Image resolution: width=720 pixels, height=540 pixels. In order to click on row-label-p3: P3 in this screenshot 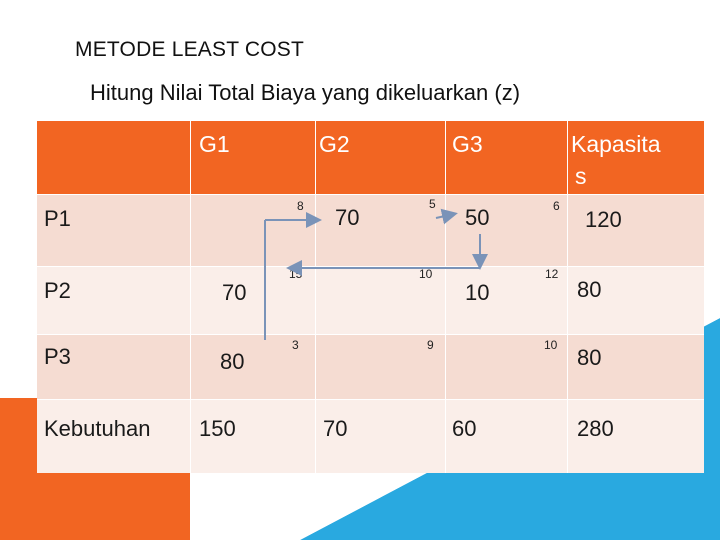, I will do `click(57, 356)`.